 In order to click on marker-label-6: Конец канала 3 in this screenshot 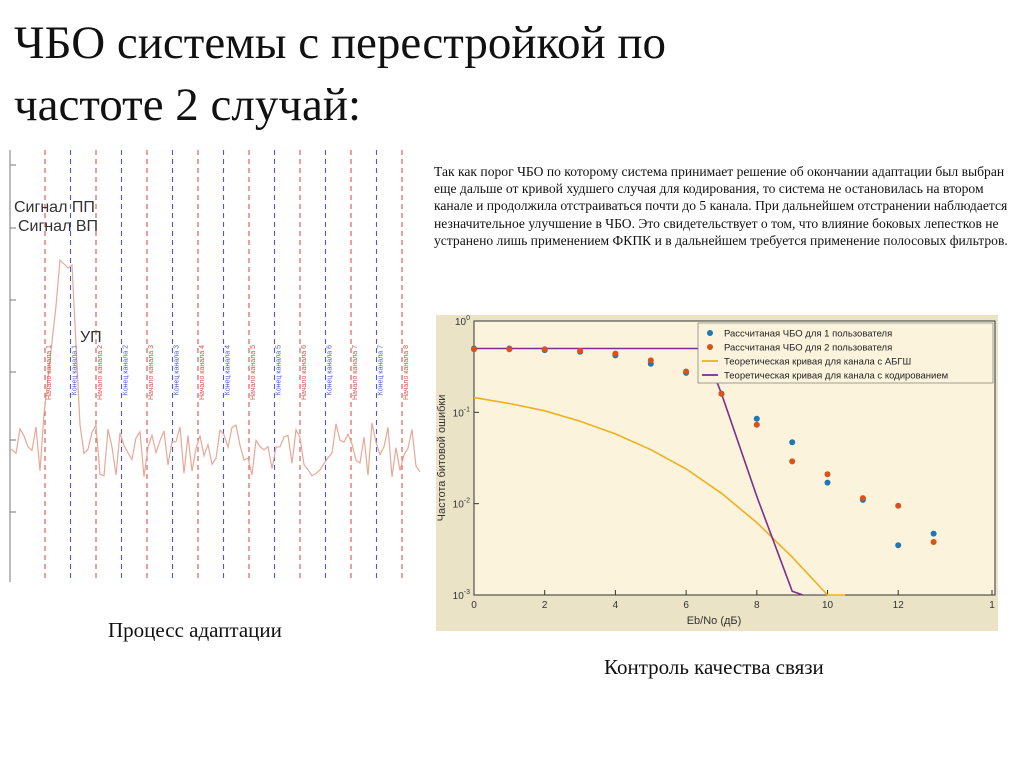, I will do `click(177, 370)`.